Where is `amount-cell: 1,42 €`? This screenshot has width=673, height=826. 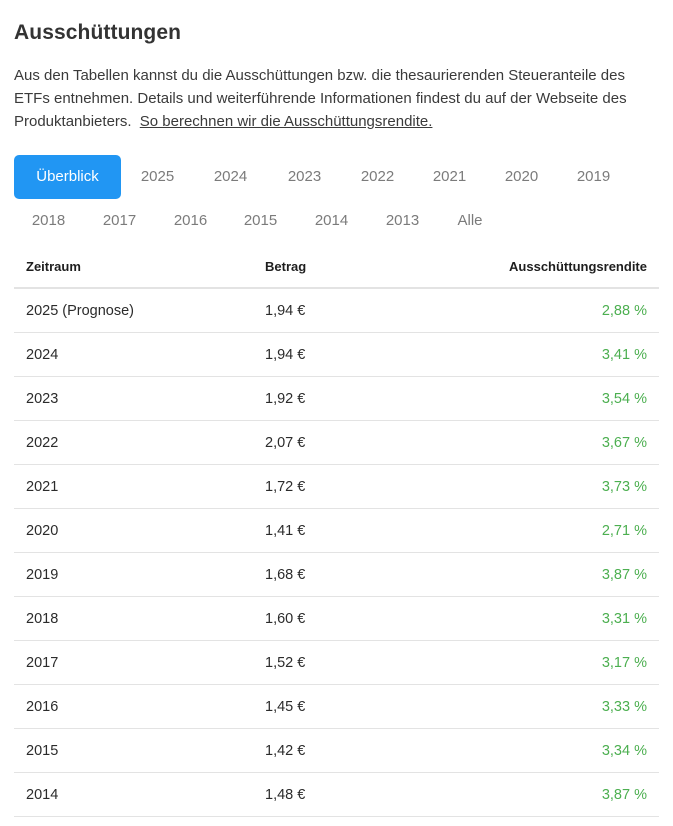 amount-cell: 1,42 € is located at coordinates (308, 750).